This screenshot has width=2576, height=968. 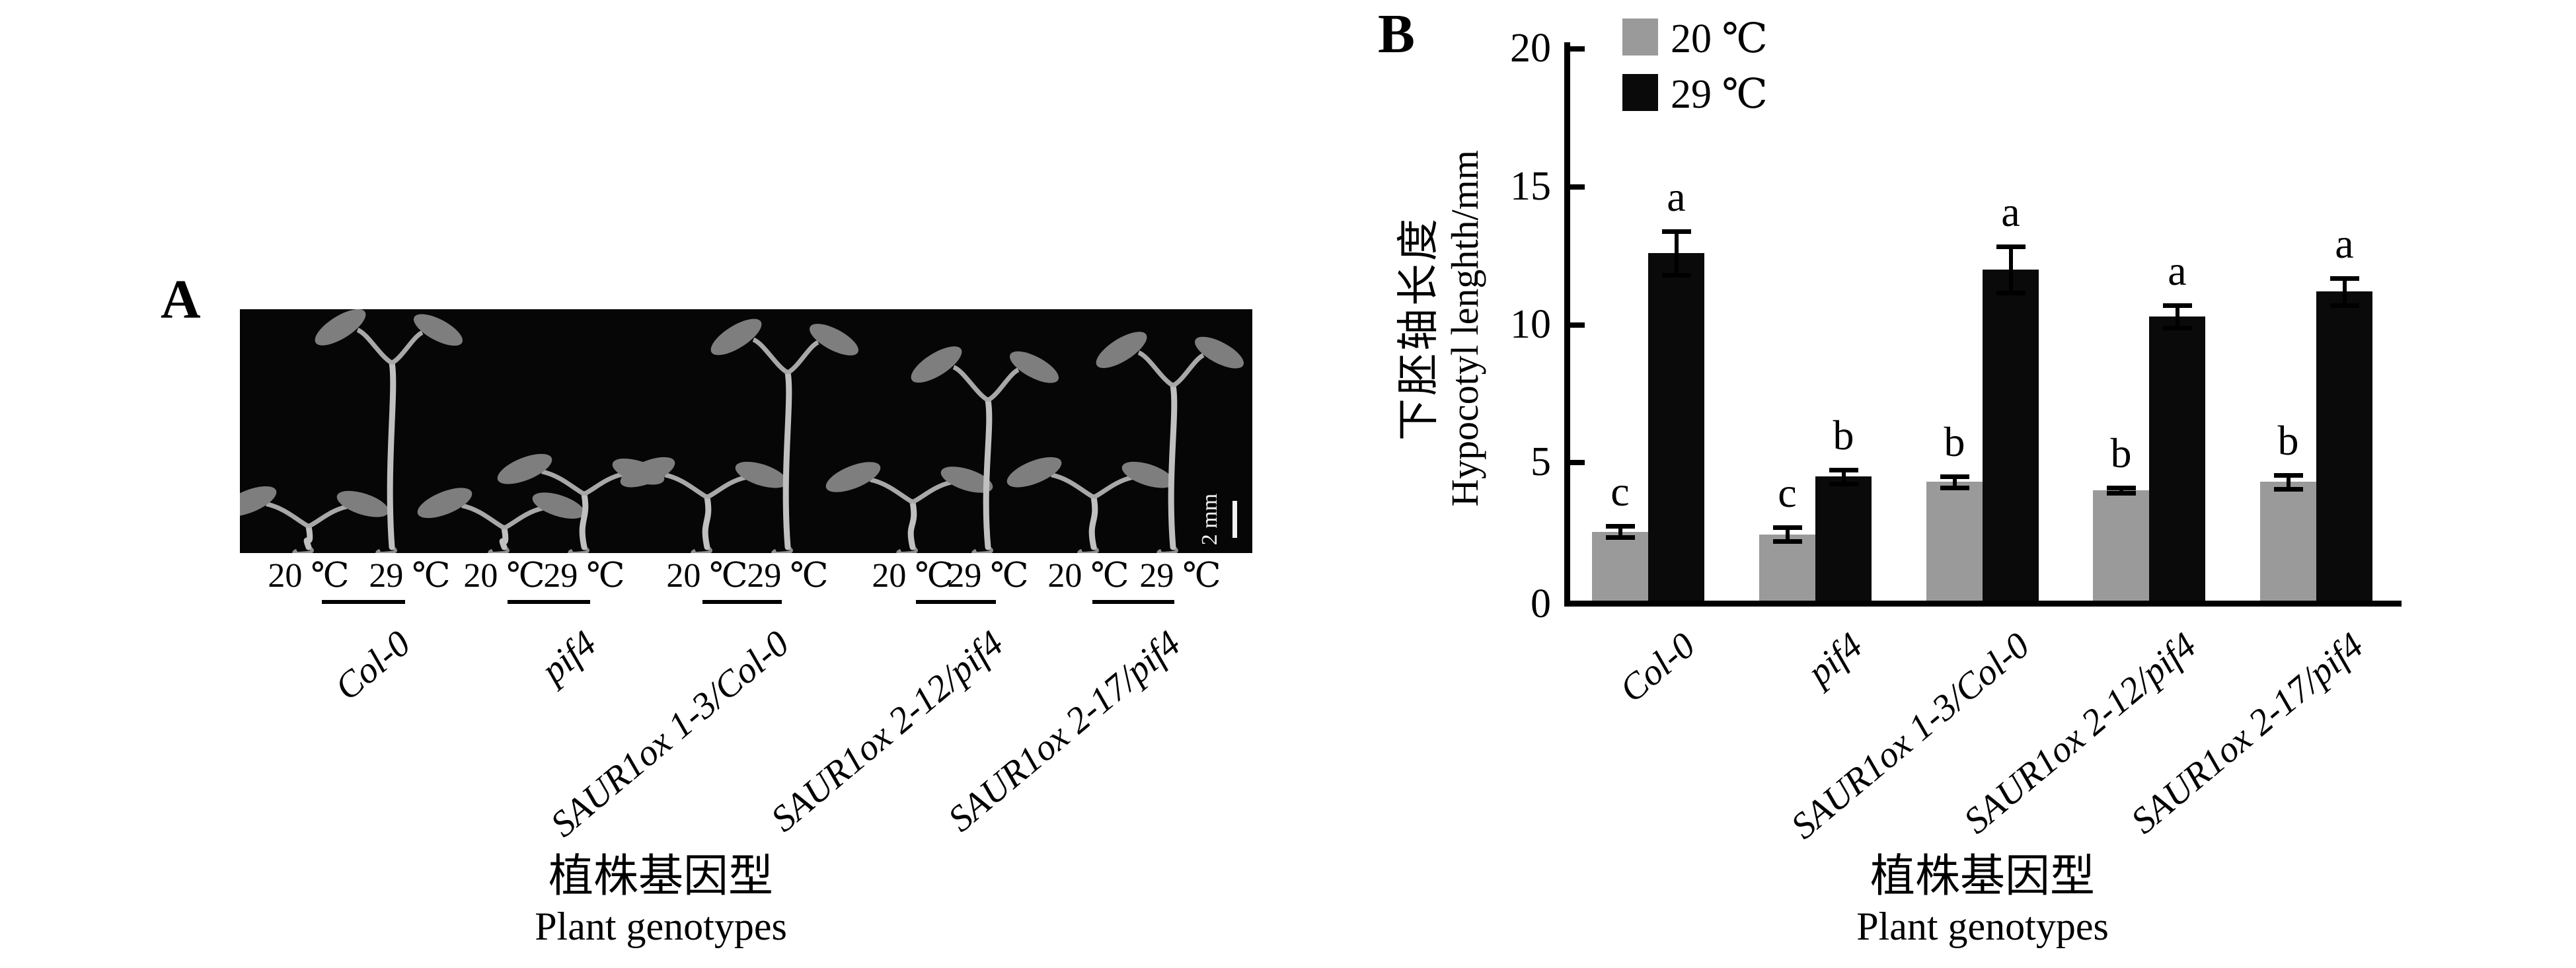 I want to click on panel-a-label: A, so click(x=181, y=300).